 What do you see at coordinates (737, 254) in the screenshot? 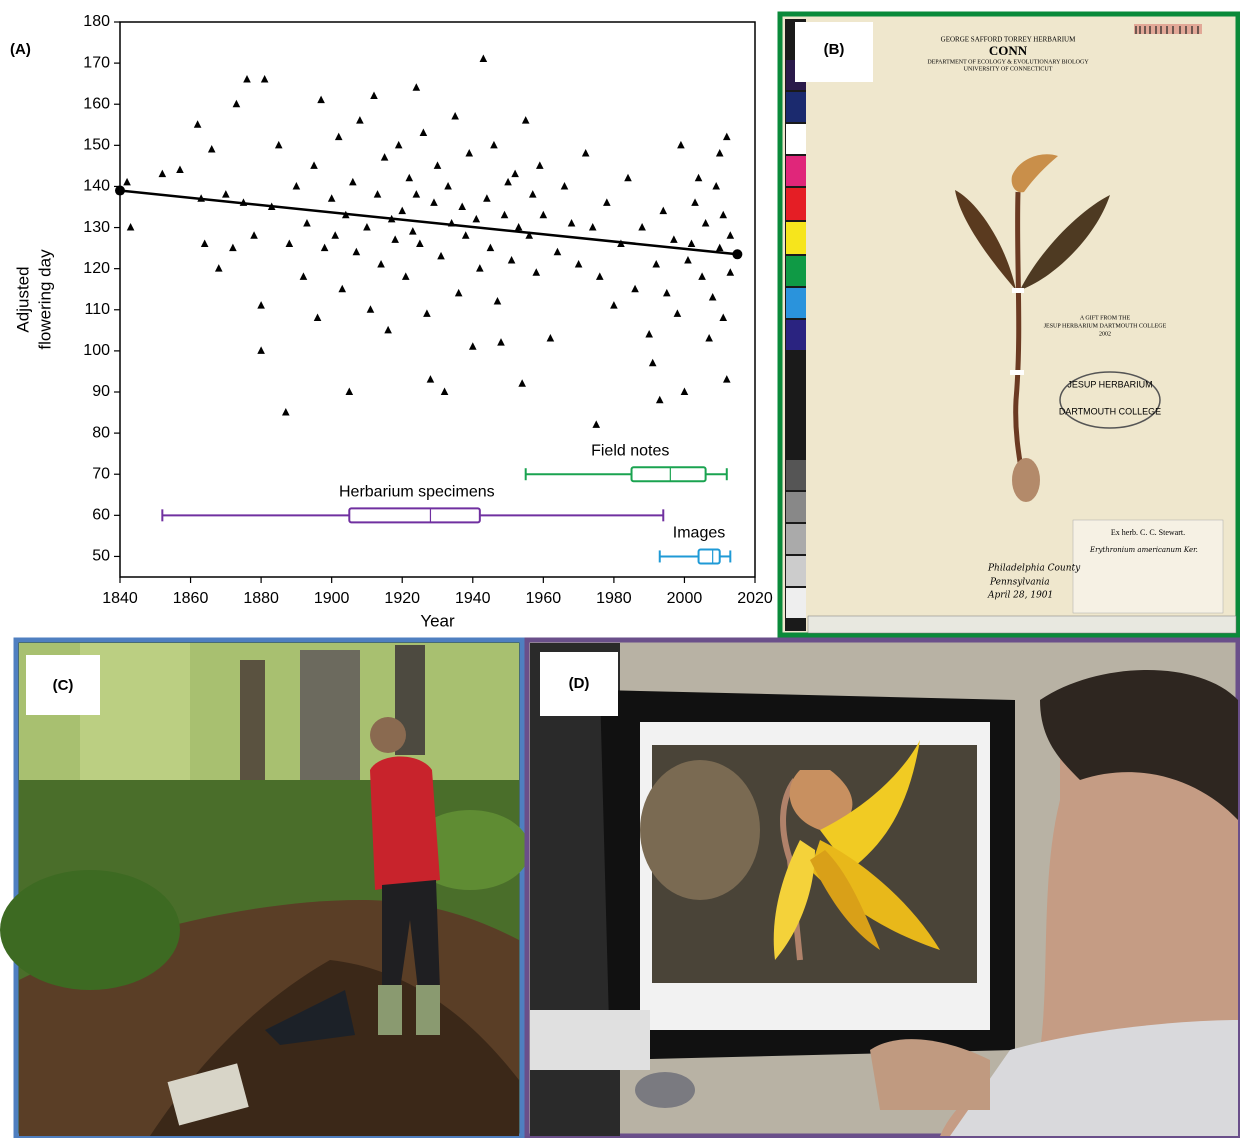
I see `trend-endpoint` at bounding box center [737, 254].